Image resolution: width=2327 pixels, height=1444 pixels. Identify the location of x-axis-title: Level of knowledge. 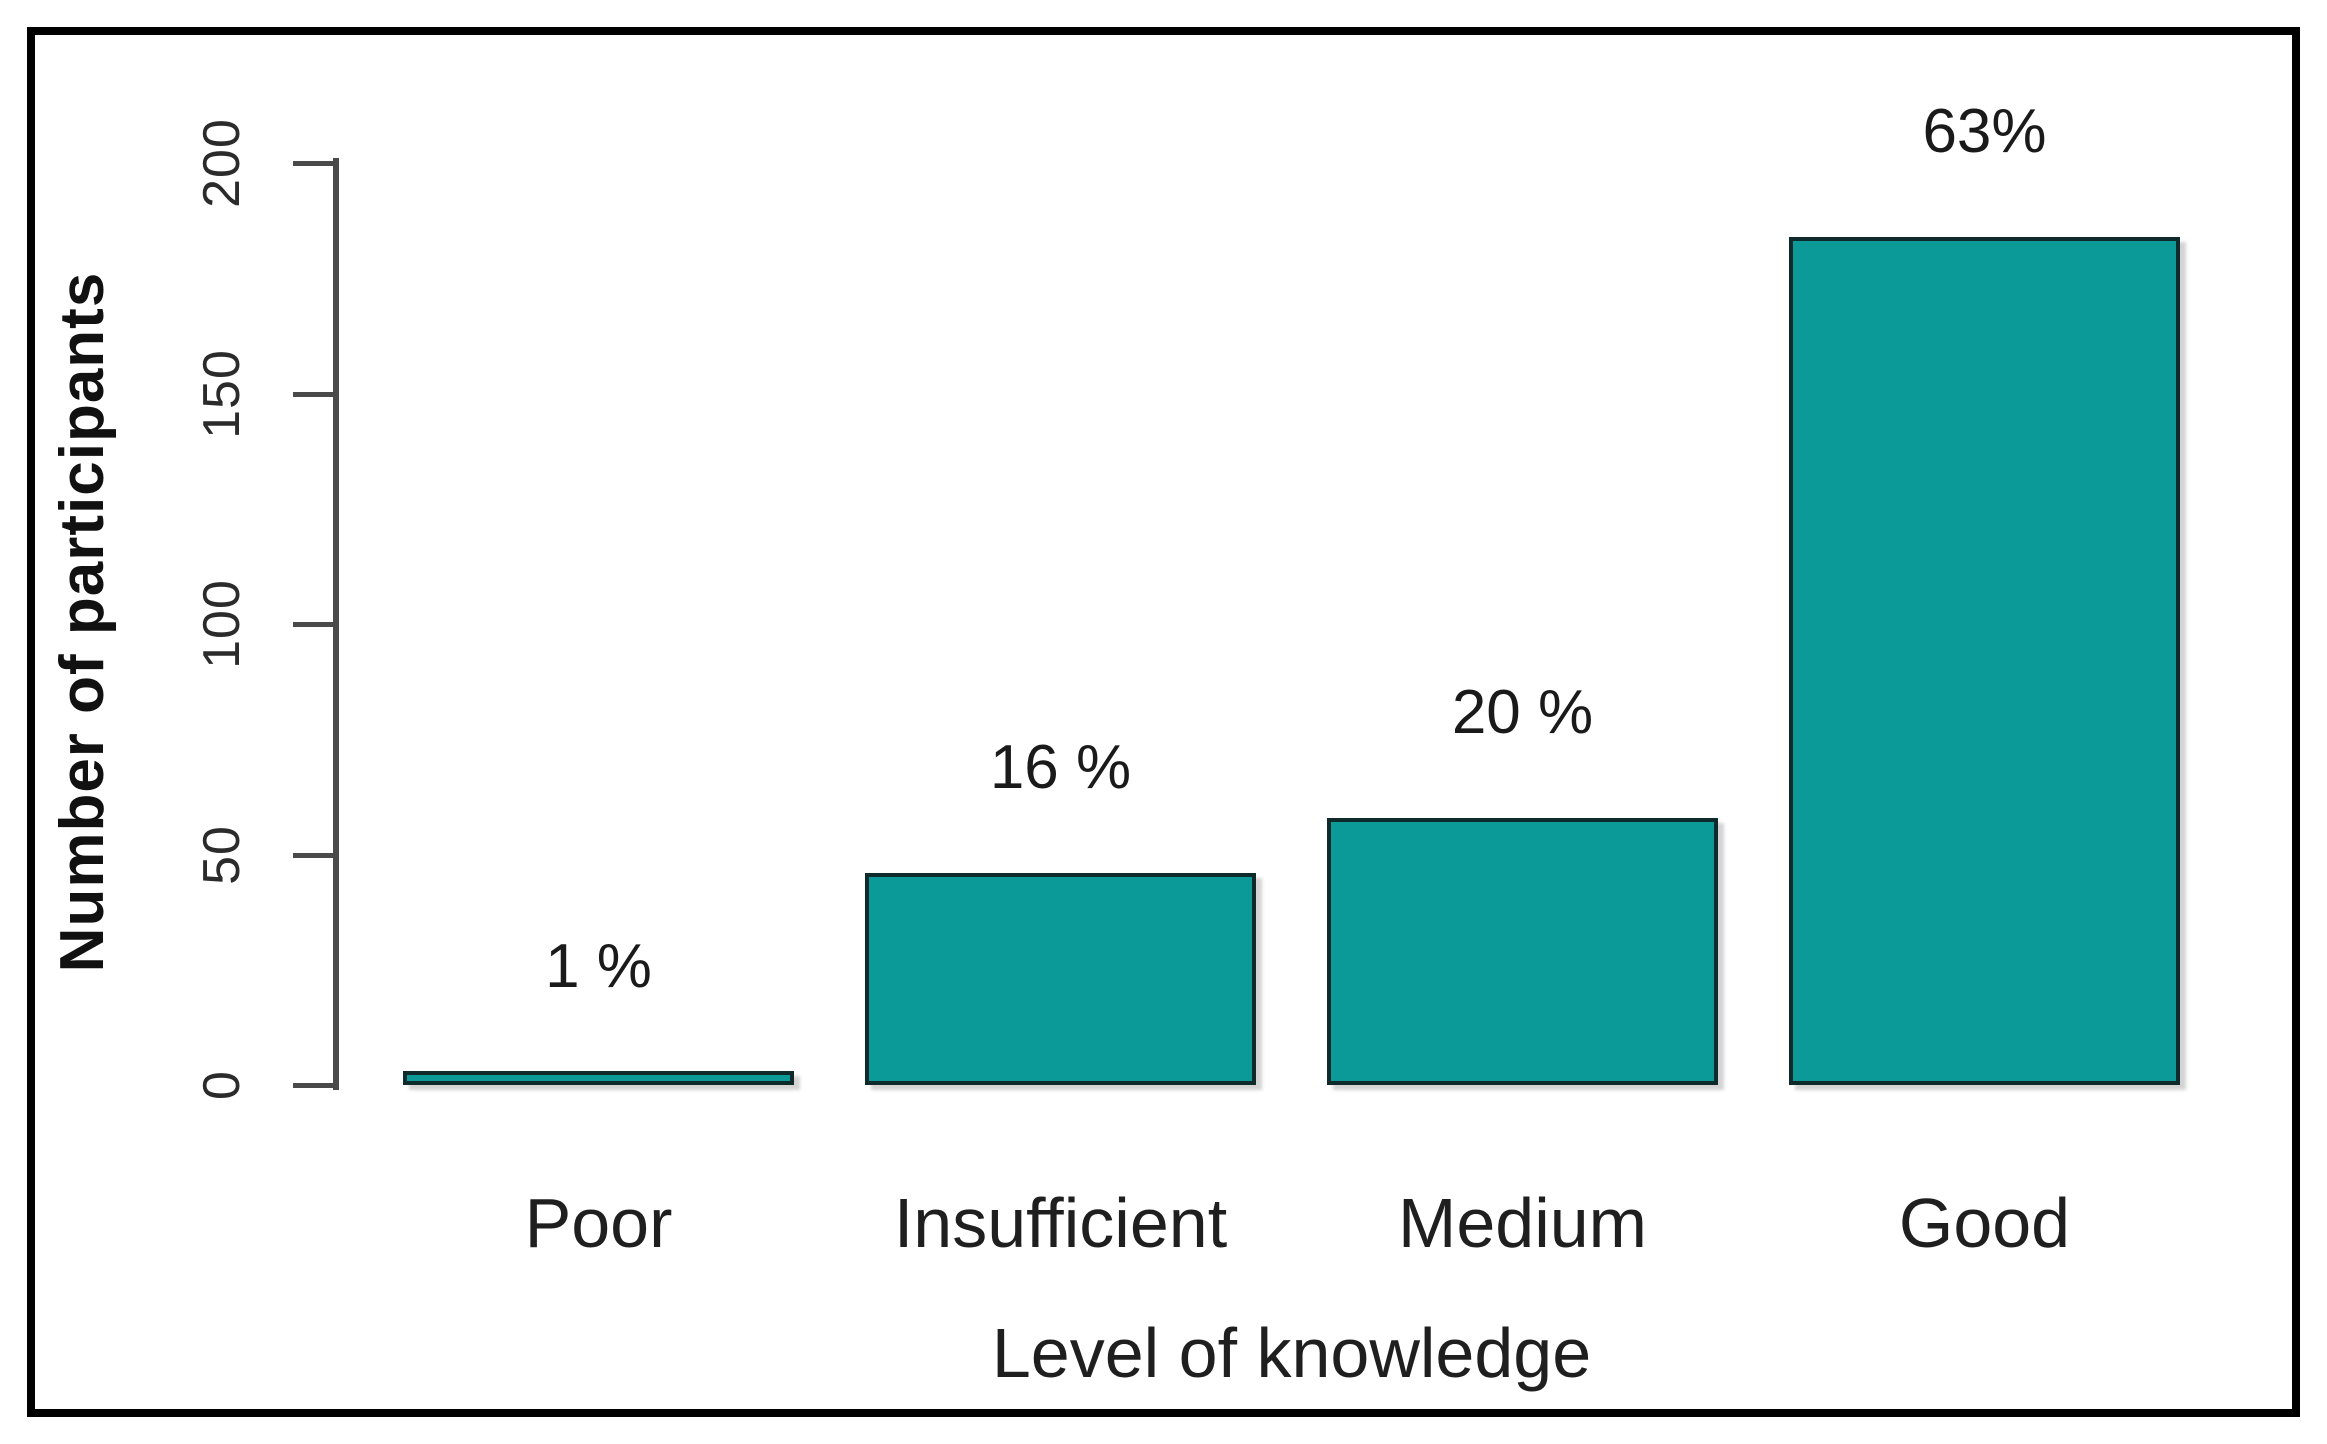
(1291, 1353).